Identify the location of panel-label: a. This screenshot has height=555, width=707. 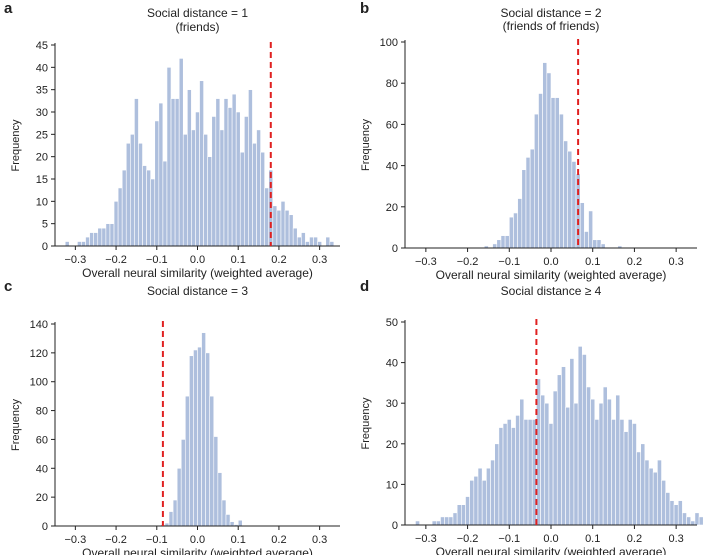
(8, 8).